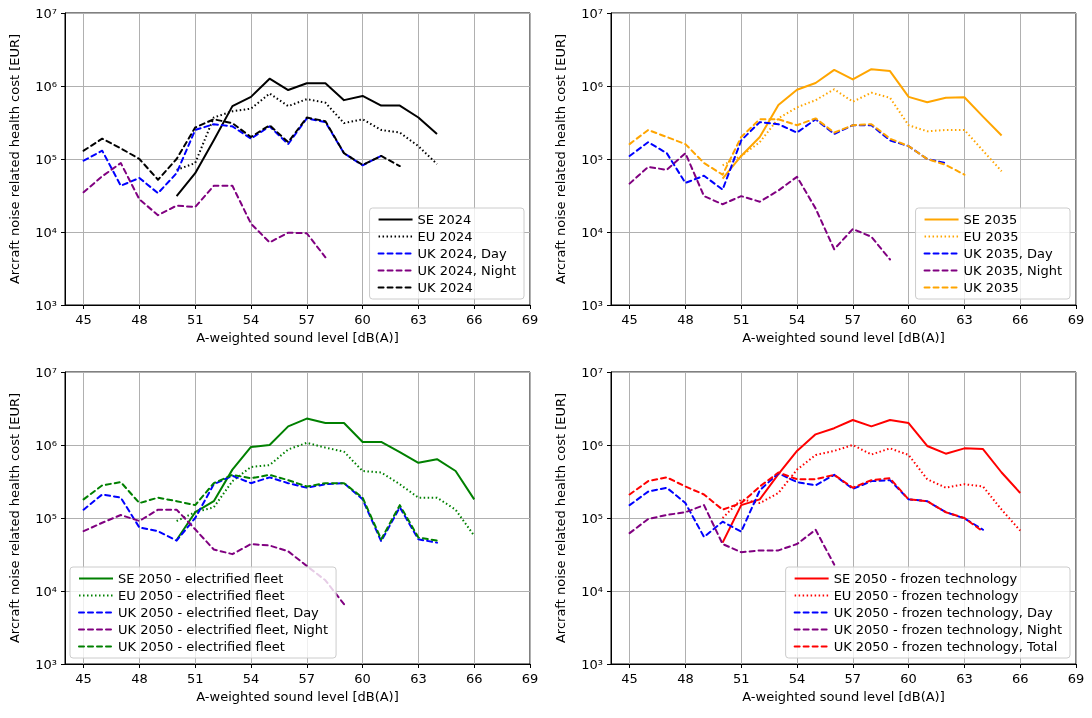  I want to click on legend-label: EU 2050 - electrified fleet, so click(201, 595).